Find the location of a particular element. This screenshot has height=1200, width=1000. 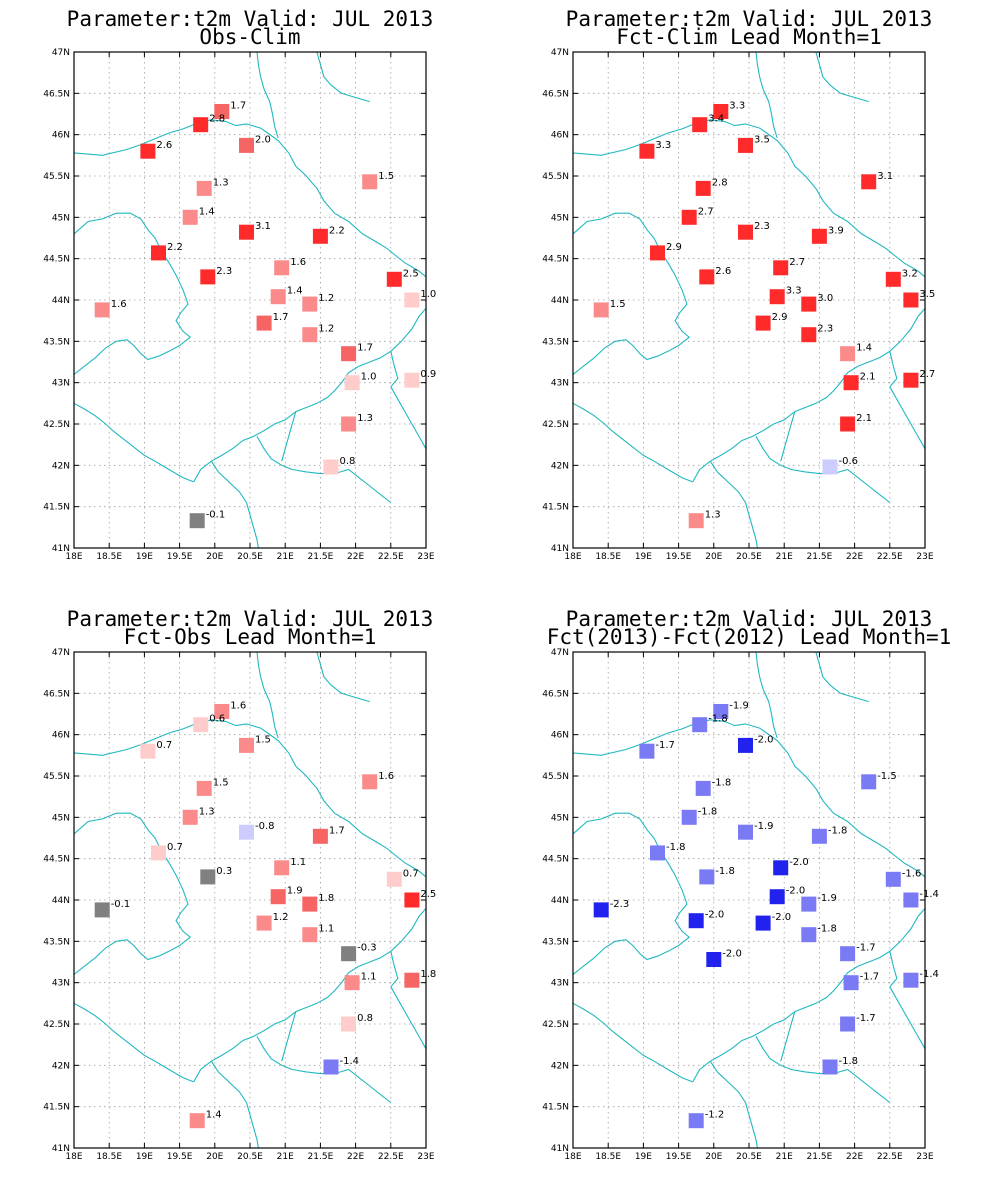

station-value-label: 1.2 is located at coordinates (326, 298).